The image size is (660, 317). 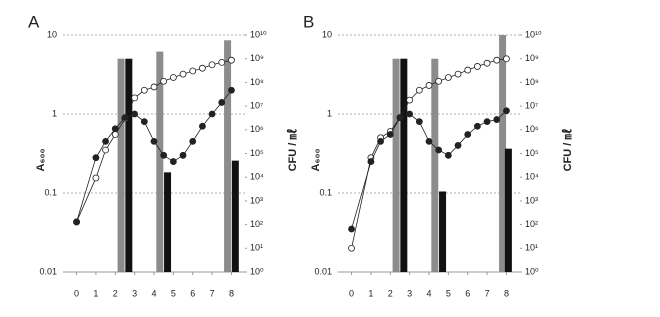 I want to click on y2-axis-title: CFU / ㎖, so click(x=292, y=150).